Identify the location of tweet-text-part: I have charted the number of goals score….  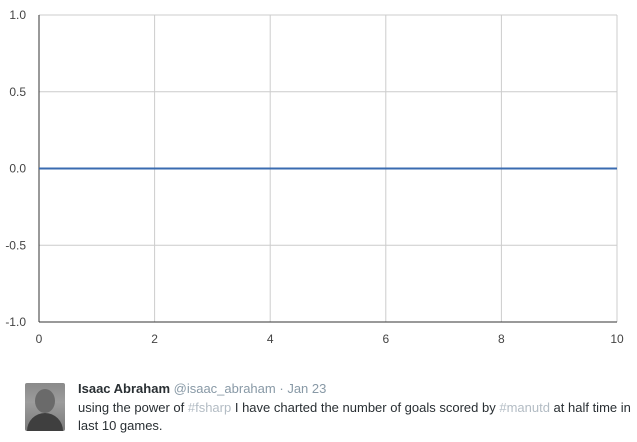
(365, 407).